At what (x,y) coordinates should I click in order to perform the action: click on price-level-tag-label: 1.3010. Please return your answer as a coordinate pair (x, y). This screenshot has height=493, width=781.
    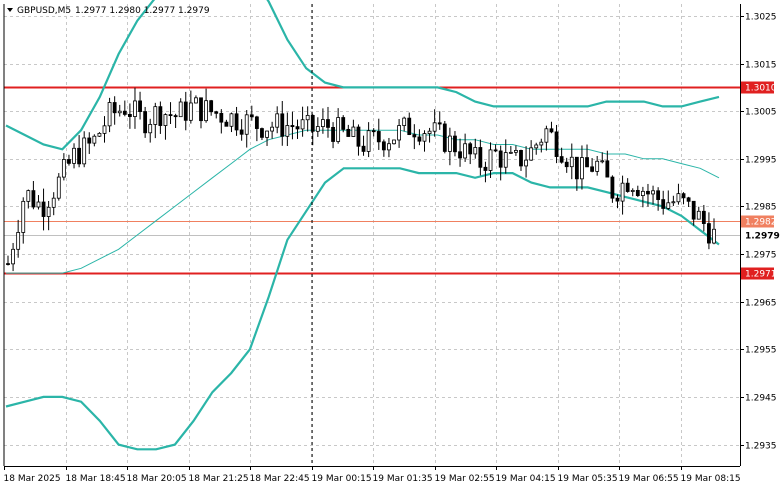
    Looking at the image, I should click on (761, 89).